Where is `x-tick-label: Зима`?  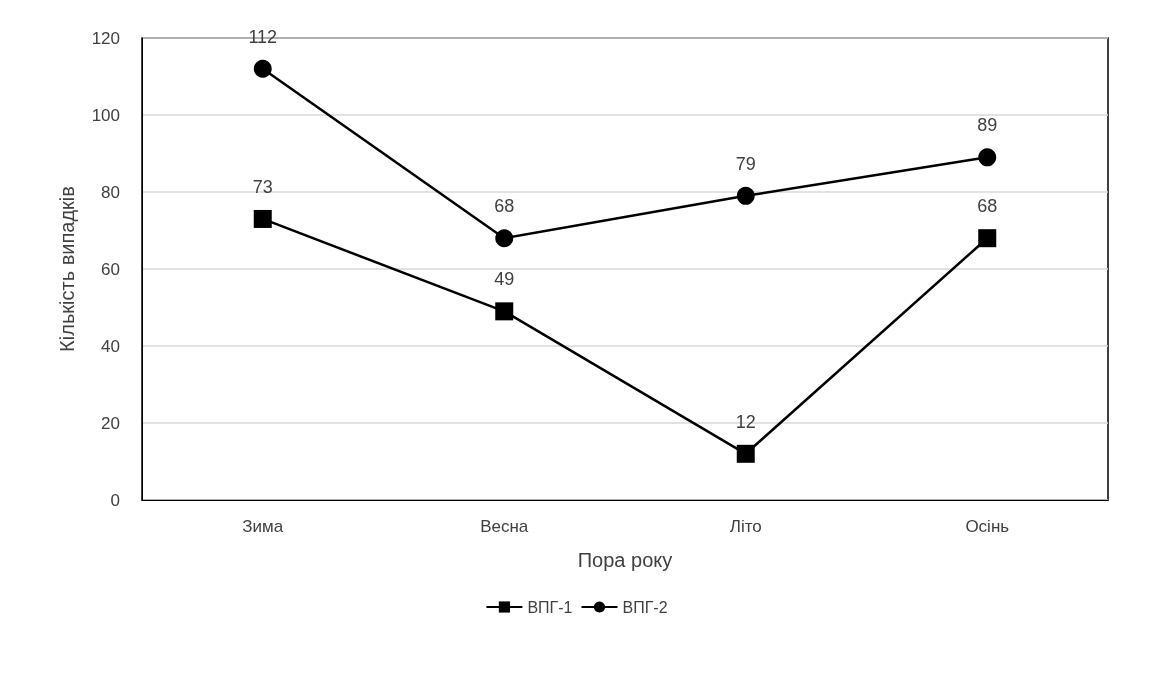 x-tick-label: Зима is located at coordinates (263, 526).